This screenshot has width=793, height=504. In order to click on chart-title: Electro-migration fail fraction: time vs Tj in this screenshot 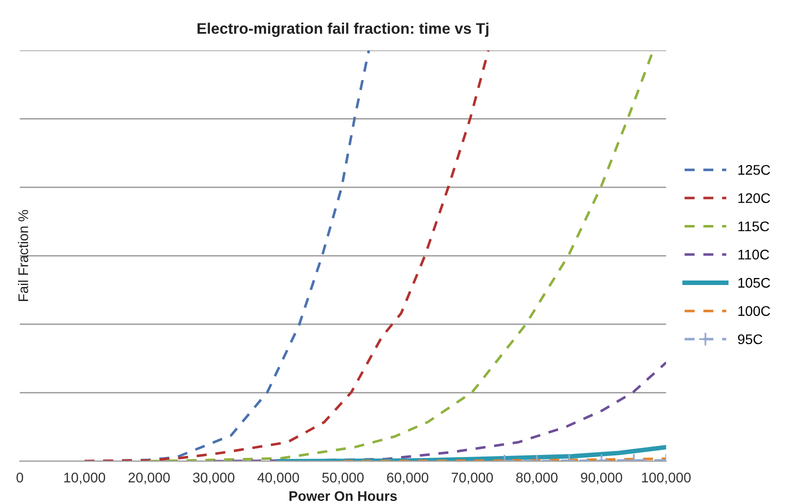, I will do `click(343, 29)`.